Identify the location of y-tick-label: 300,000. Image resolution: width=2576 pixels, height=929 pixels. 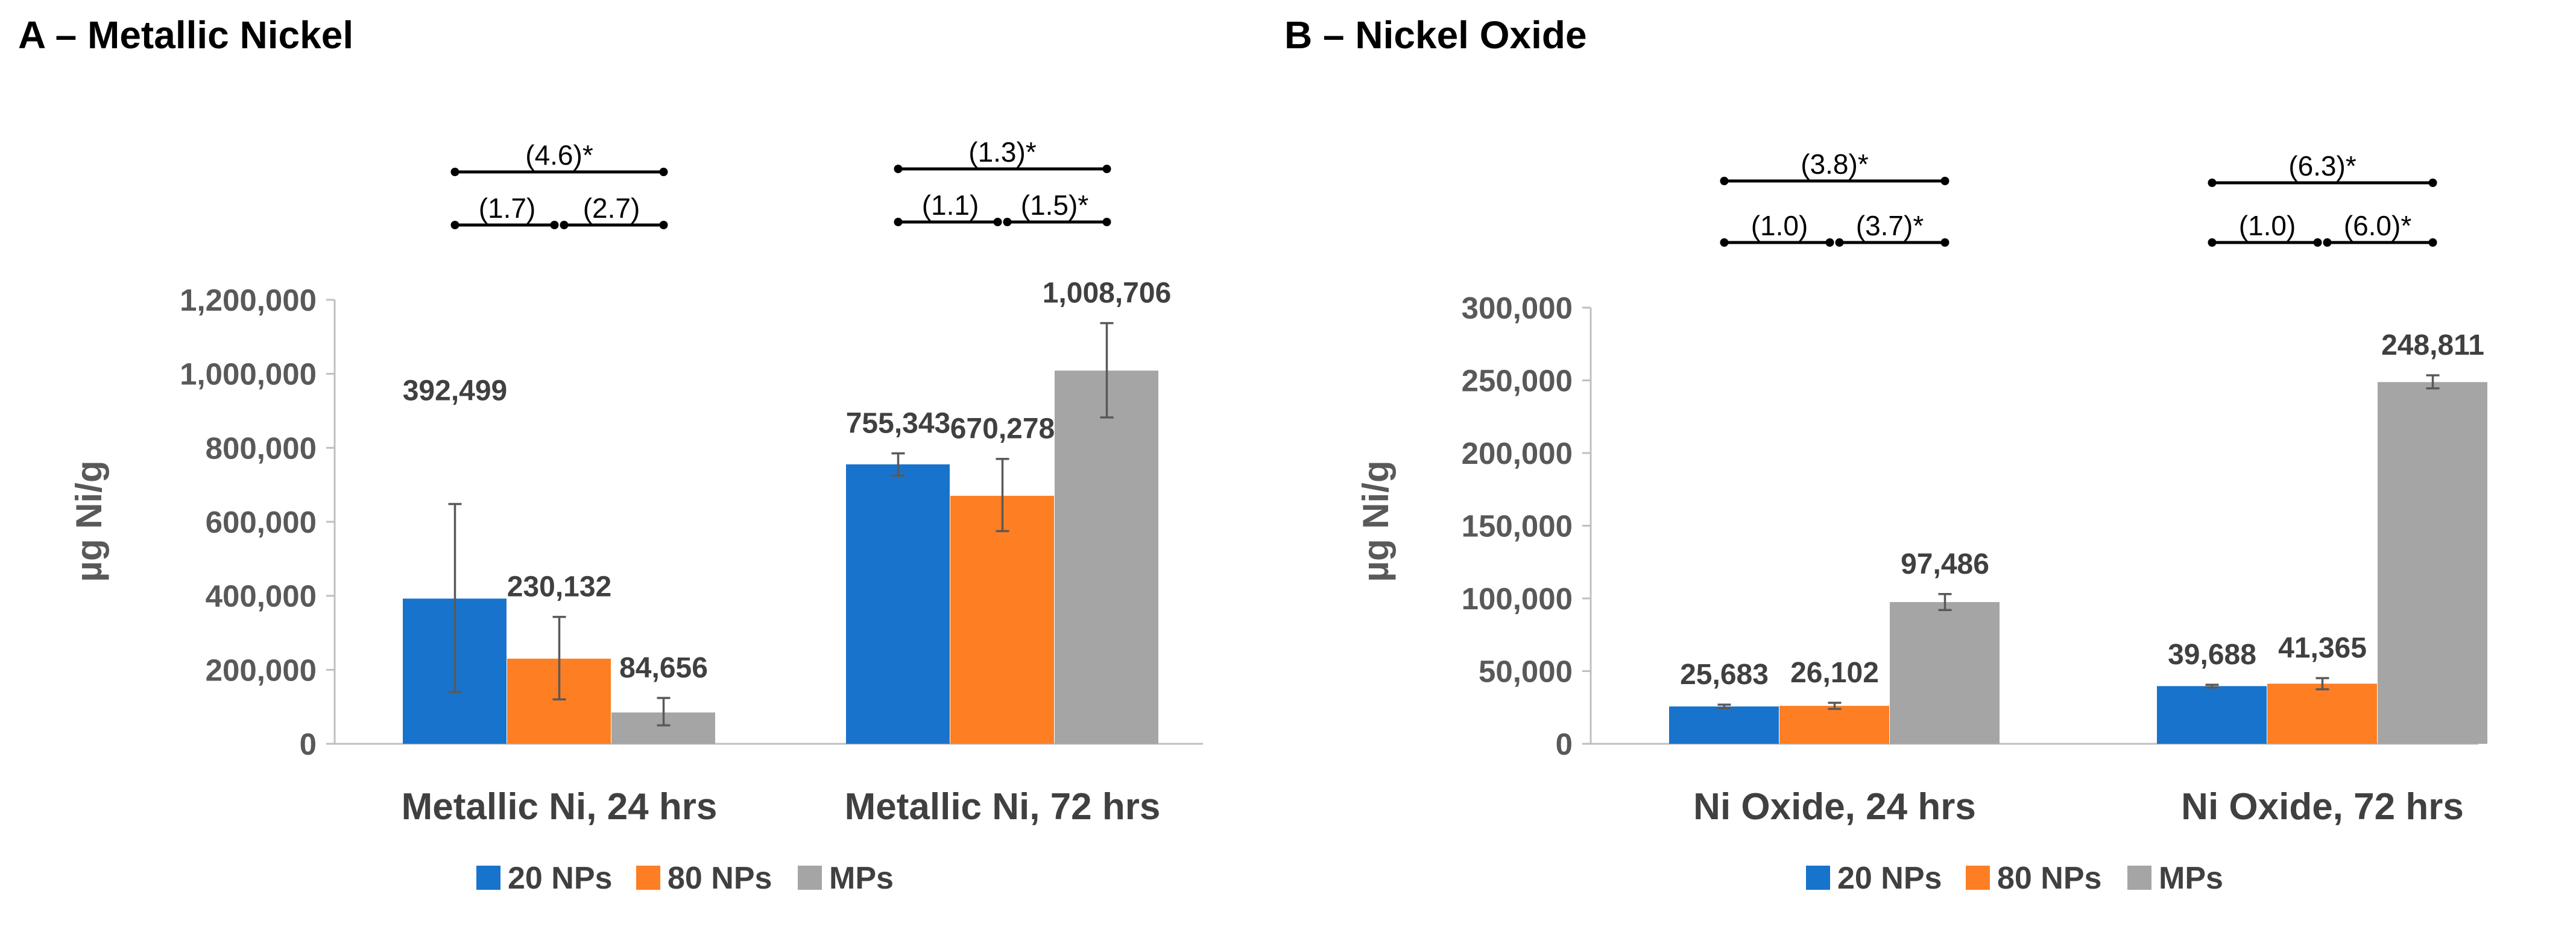
(1517, 308).